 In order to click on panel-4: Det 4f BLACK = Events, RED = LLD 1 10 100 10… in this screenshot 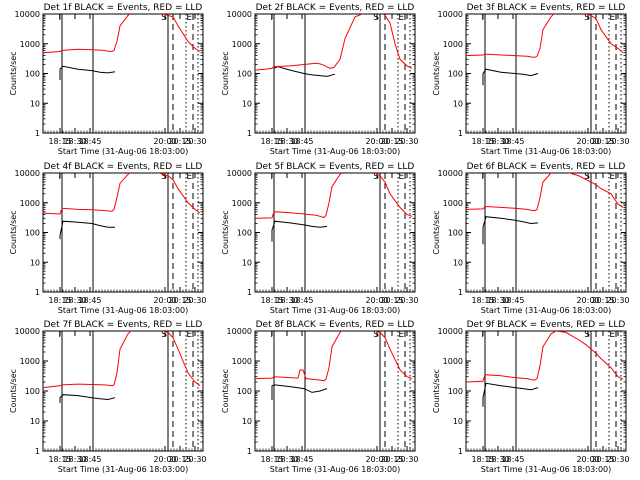, I will do `click(108, 238)`.